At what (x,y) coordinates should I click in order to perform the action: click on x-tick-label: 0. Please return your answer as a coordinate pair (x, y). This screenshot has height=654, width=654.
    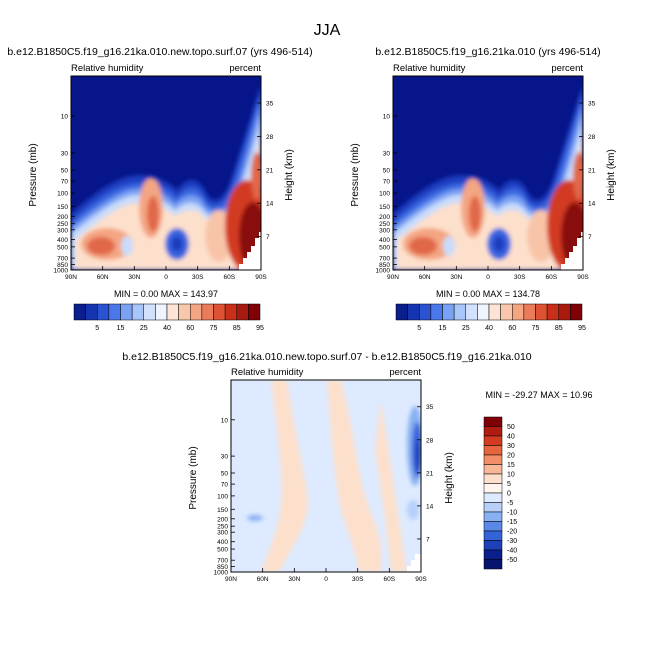
    Looking at the image, I should click on (166, 277).